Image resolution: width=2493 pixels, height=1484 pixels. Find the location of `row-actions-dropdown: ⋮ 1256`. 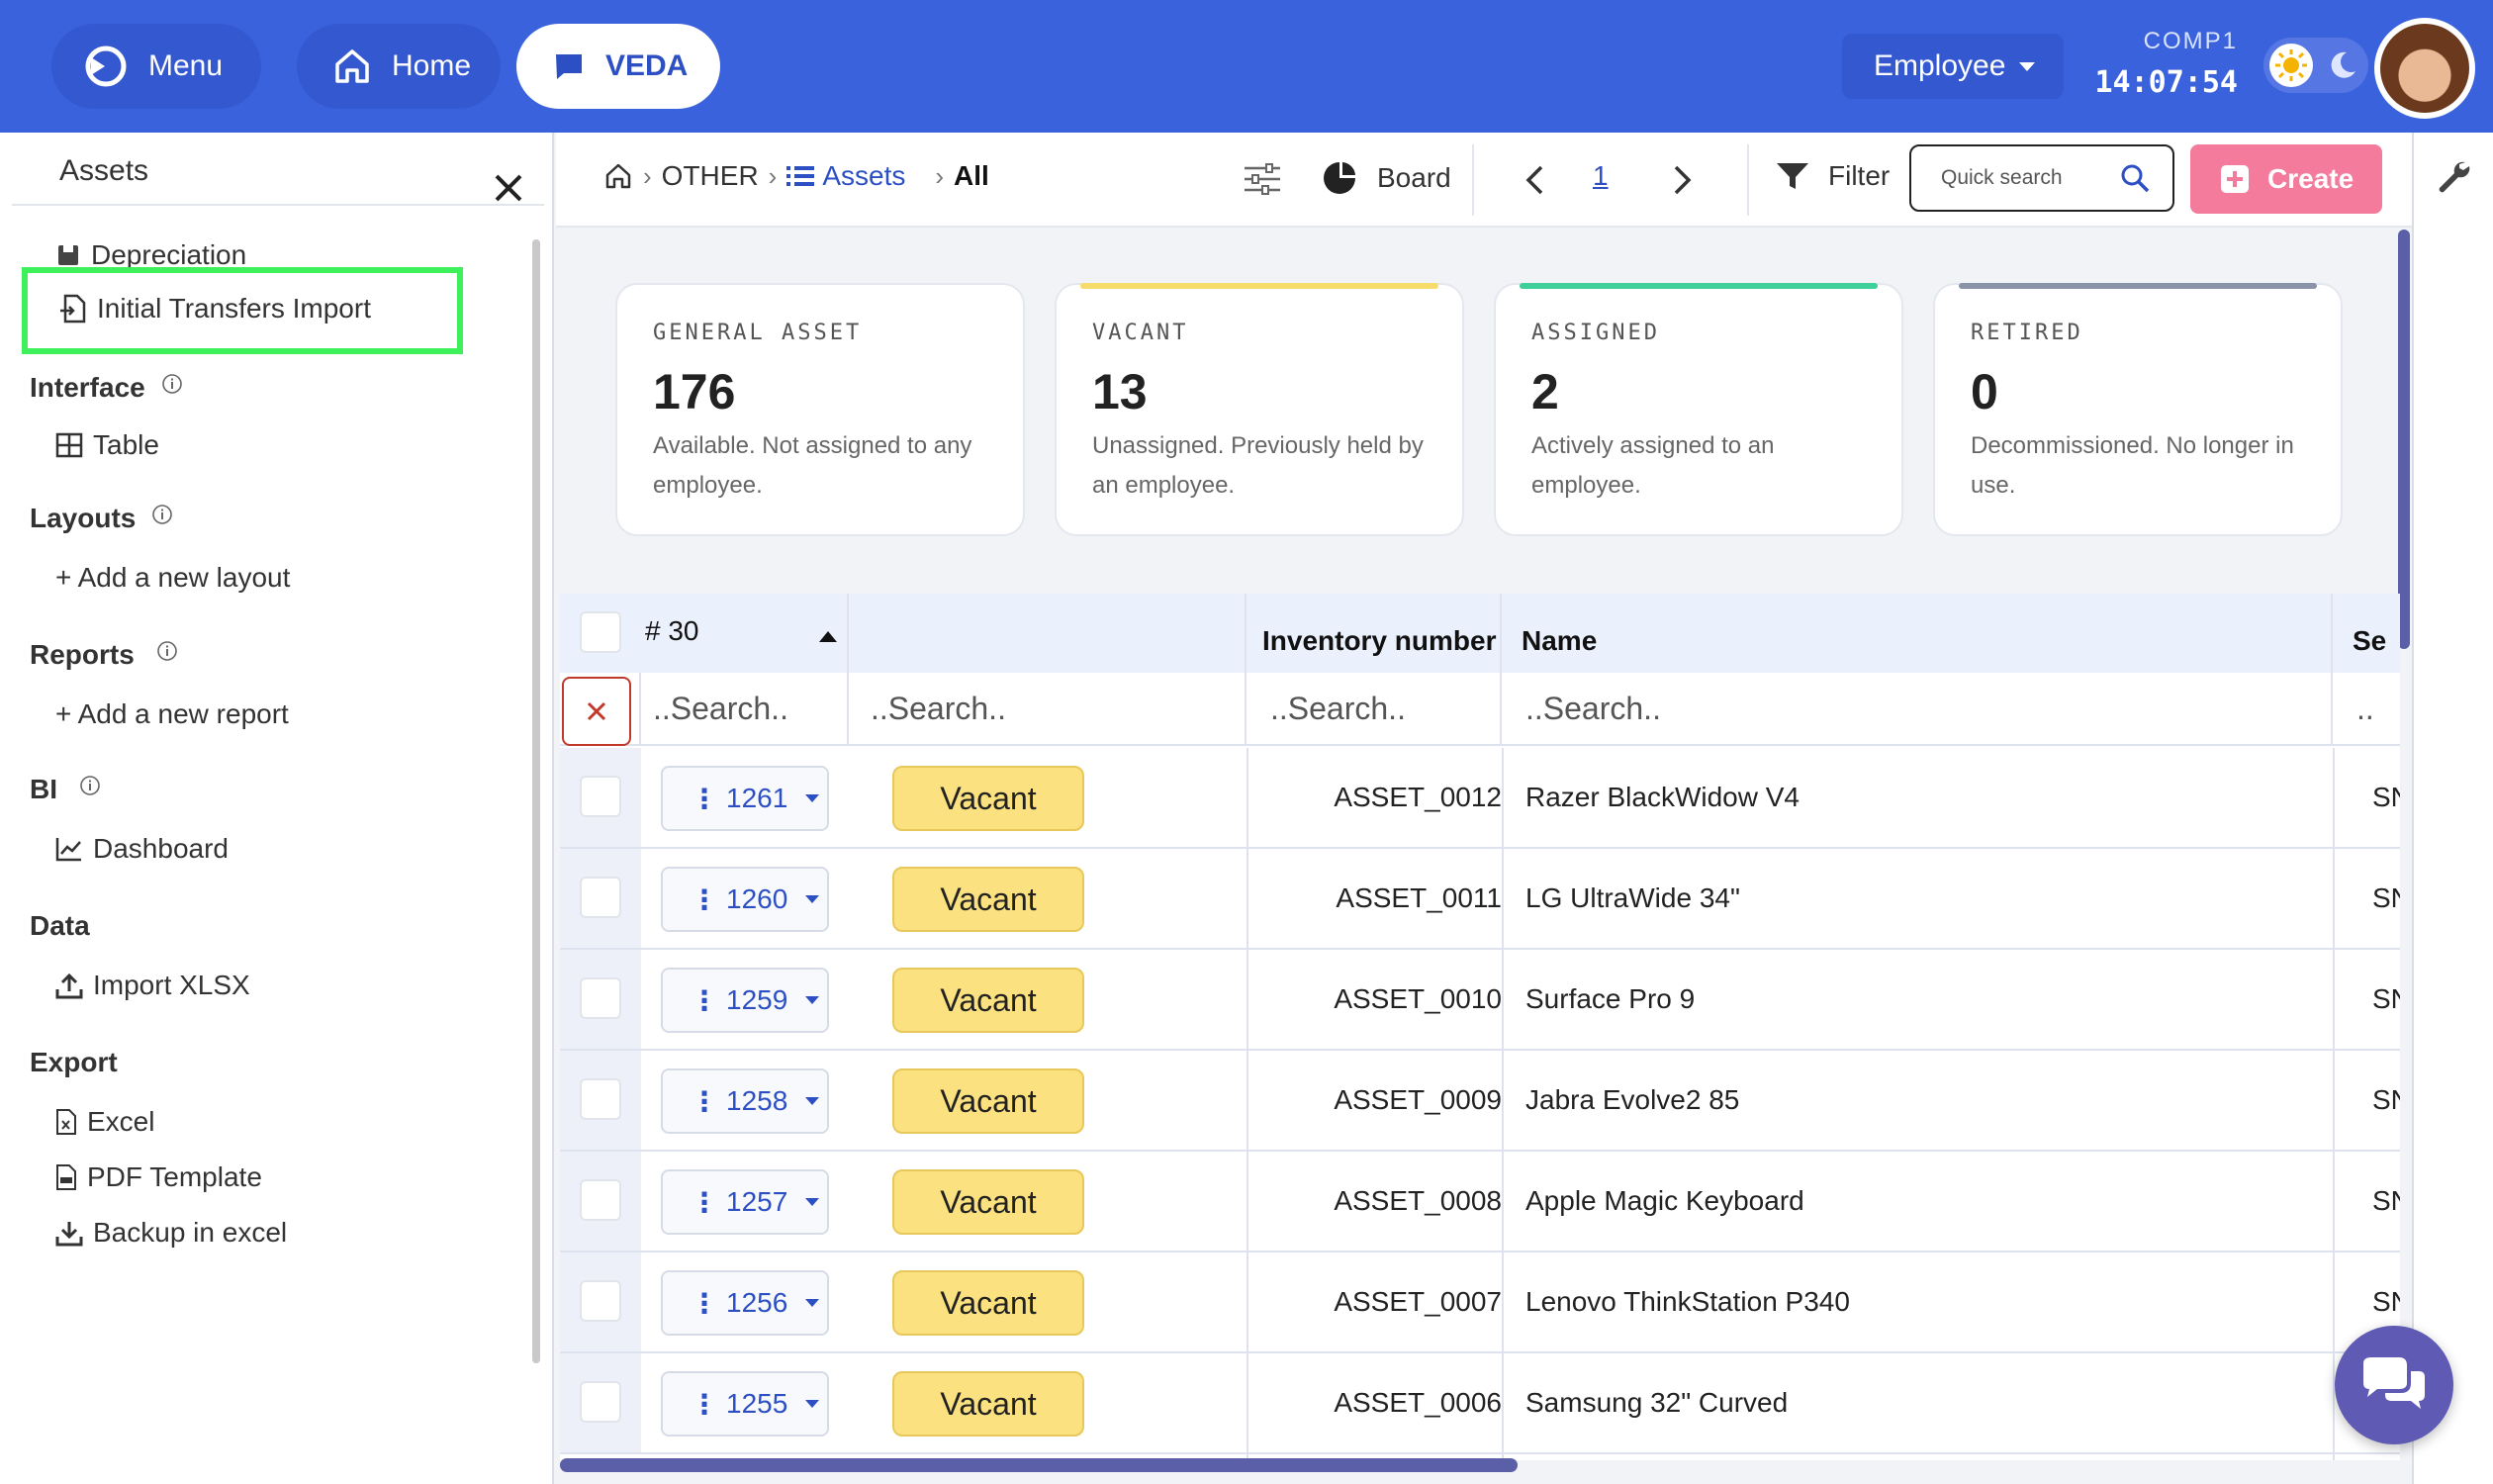

row-actions-dropdown: ⋮ 1256 is located at coordinates (745, 1303).